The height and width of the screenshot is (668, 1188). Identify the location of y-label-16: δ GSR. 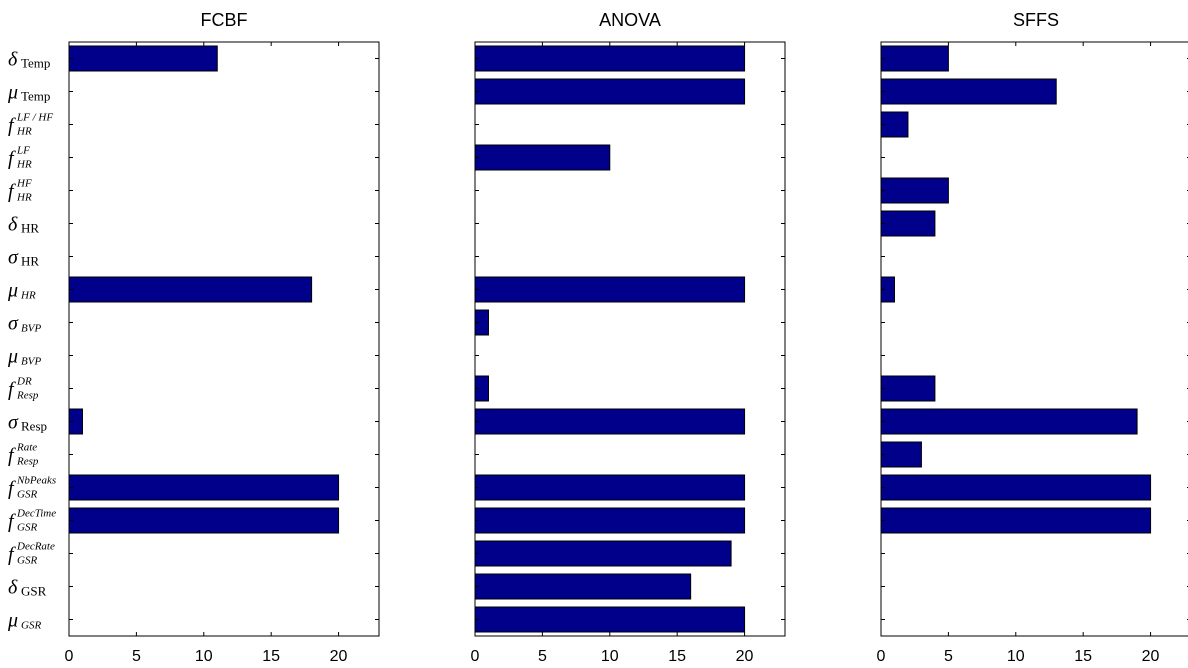
(27, 588).